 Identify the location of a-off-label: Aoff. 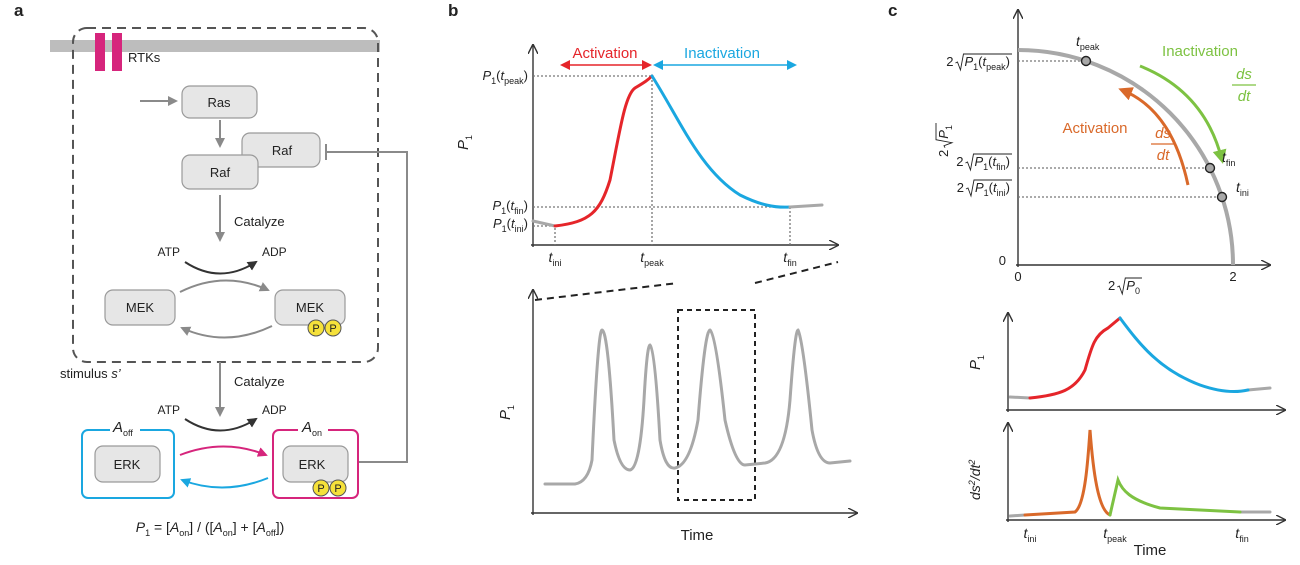
(122, 428).